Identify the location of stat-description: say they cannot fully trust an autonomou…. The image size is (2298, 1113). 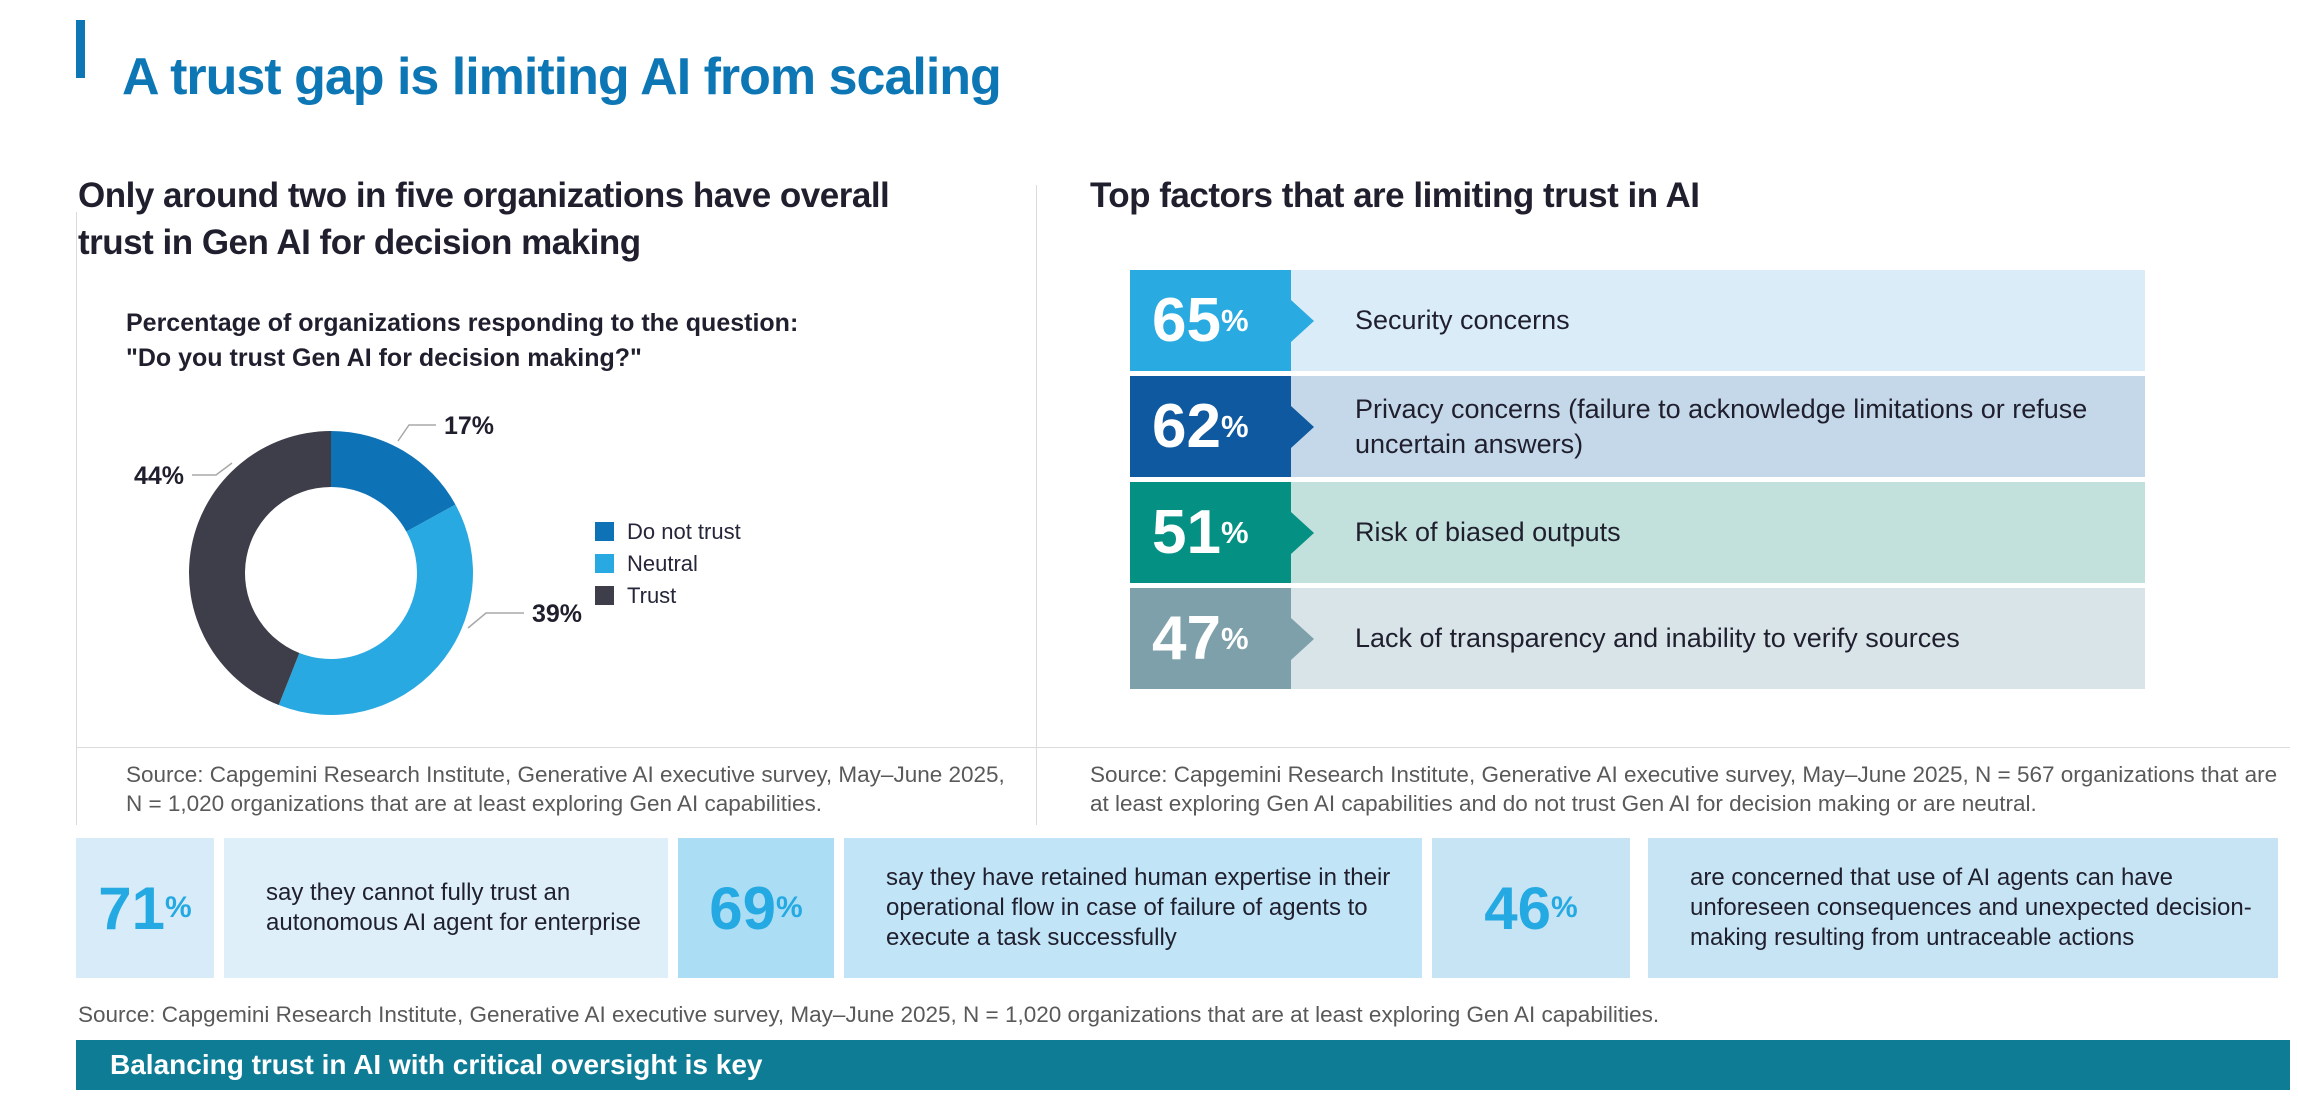
(453, 907).